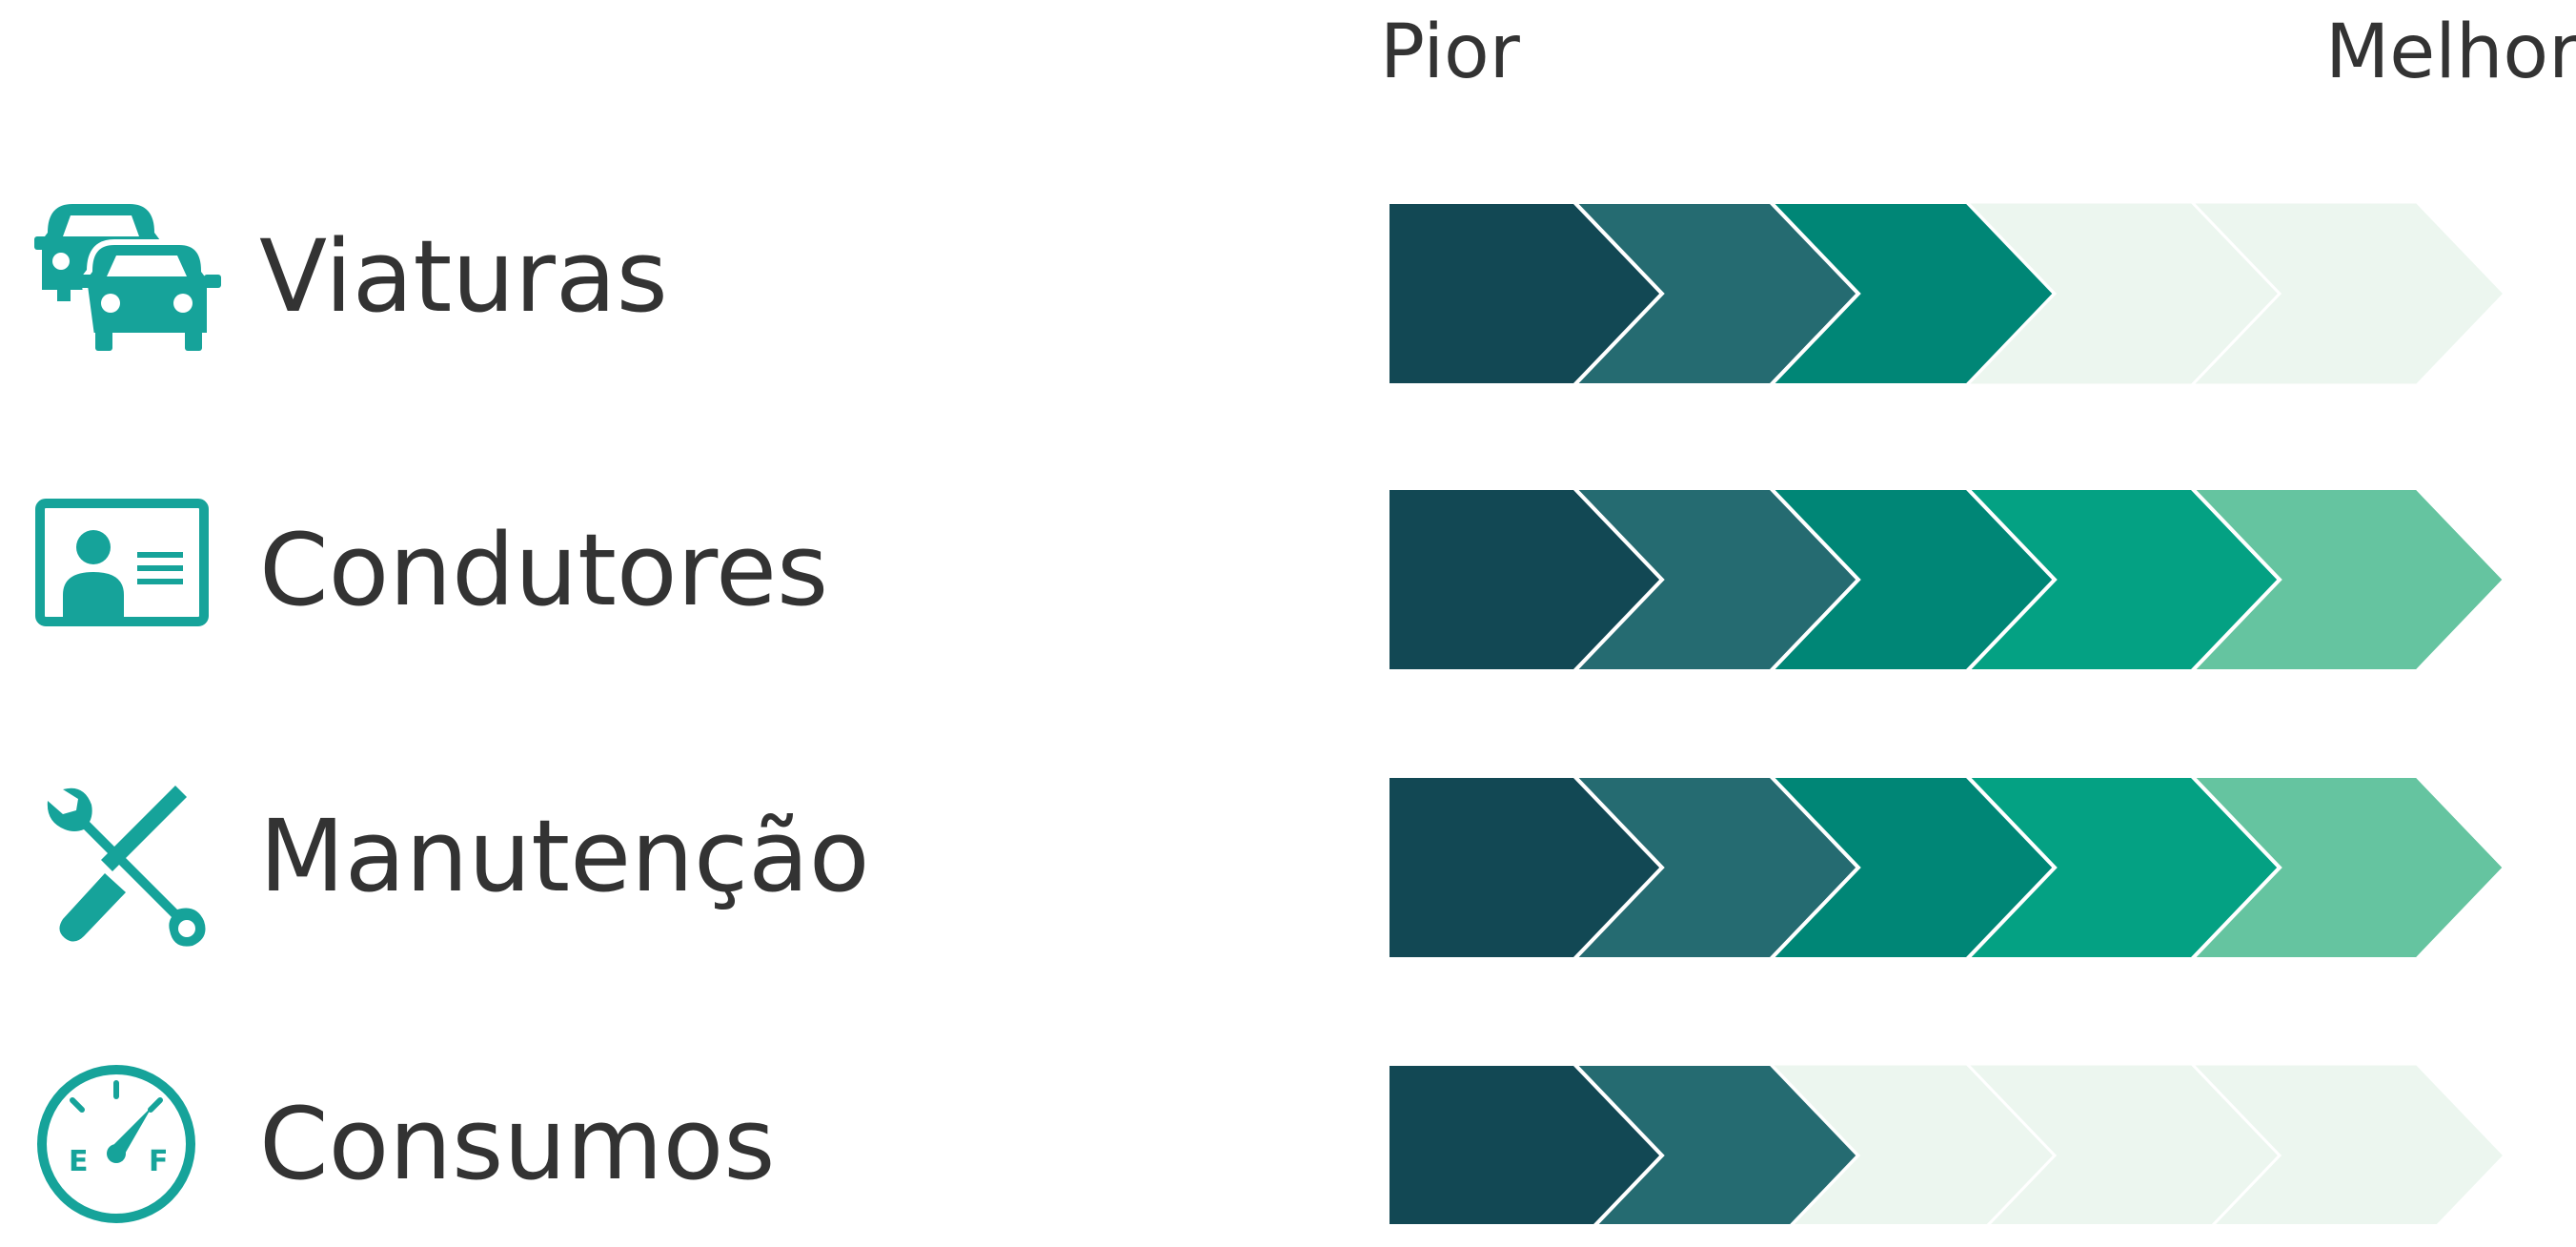  What do you see at coordinates (159, 1161) in the screenshot?
I see `gauge-full-mark: F` at bounding box center [159, 1161].